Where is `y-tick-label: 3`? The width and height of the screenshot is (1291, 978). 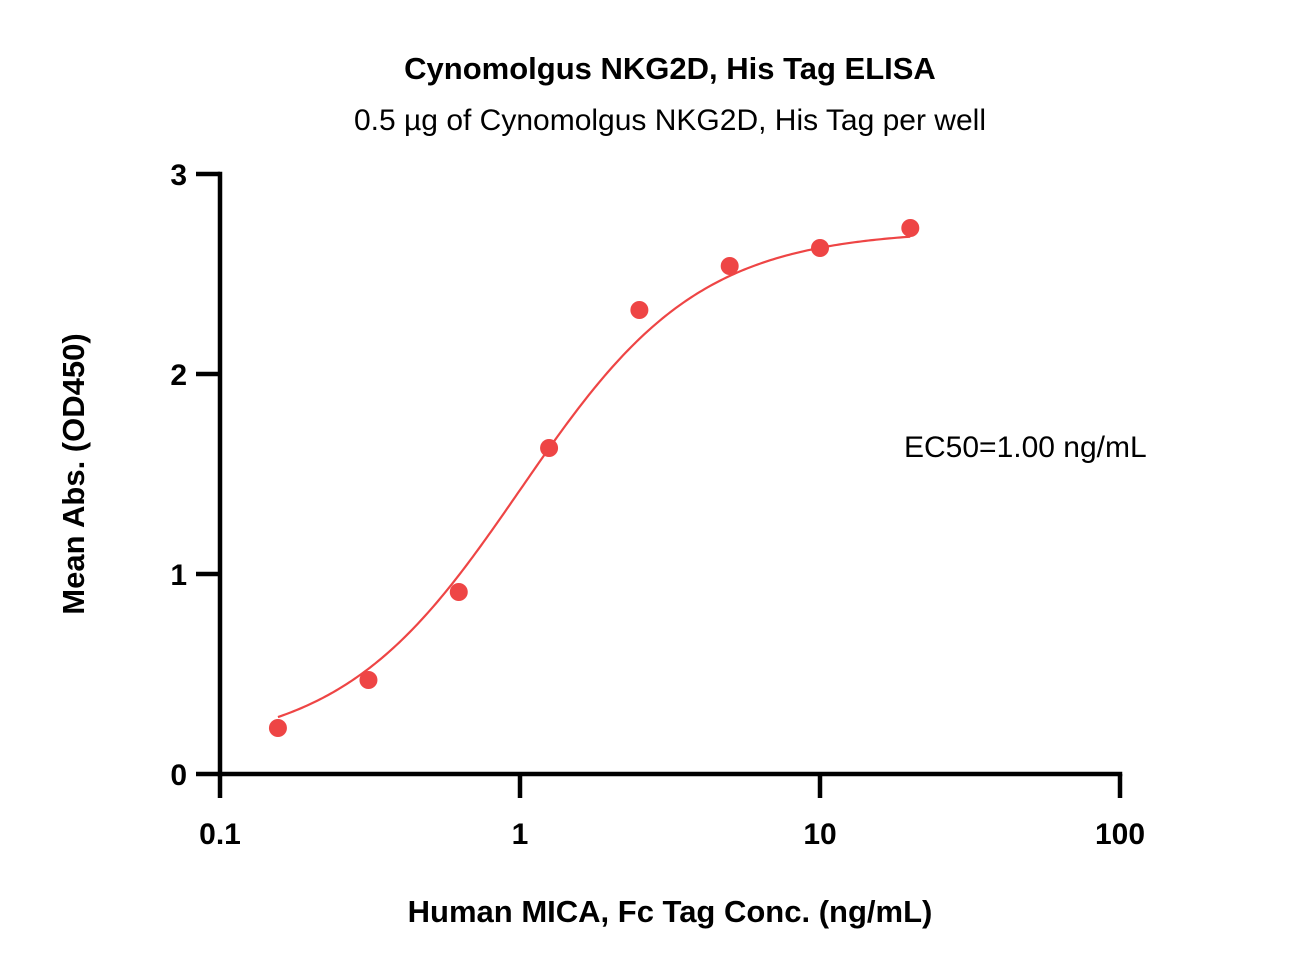
y-tick-label: 3 is located at coordinates (178, 175).